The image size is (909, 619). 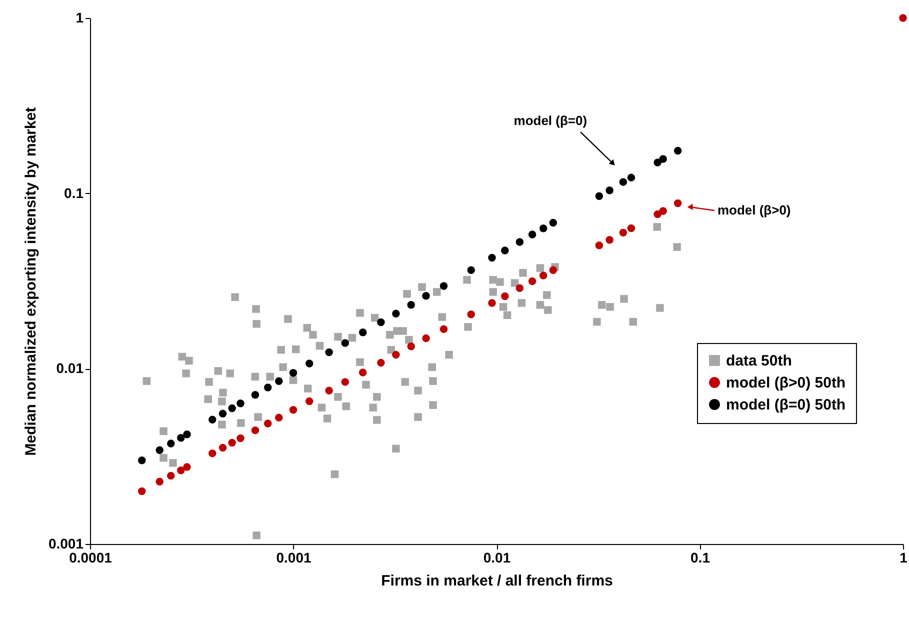 I want to click on x-tick-label: 1, so click(x=904, y=558).